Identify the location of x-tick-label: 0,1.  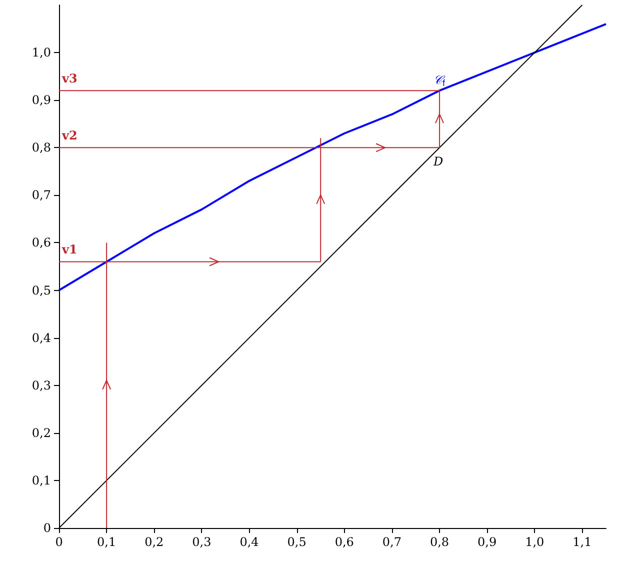
(106, 542).